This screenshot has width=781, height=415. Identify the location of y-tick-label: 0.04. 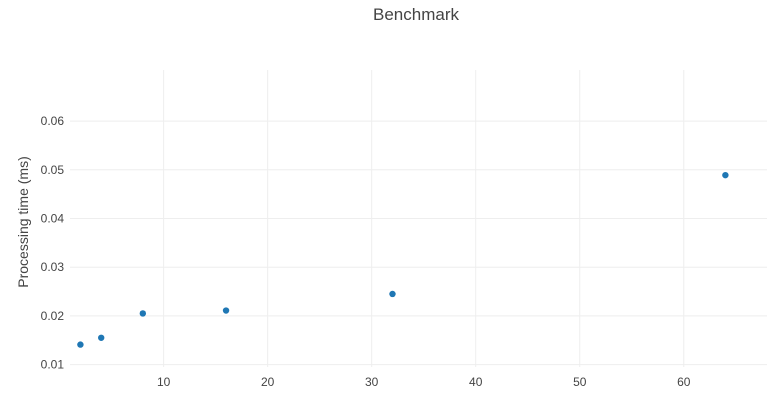
(53, 219).